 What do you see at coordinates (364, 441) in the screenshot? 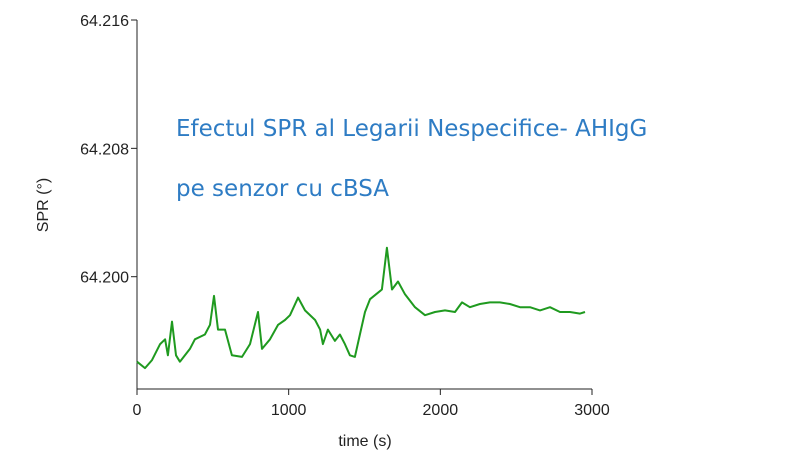
I see `x-axis-label: time (s)` at bounding box center [364, 441].